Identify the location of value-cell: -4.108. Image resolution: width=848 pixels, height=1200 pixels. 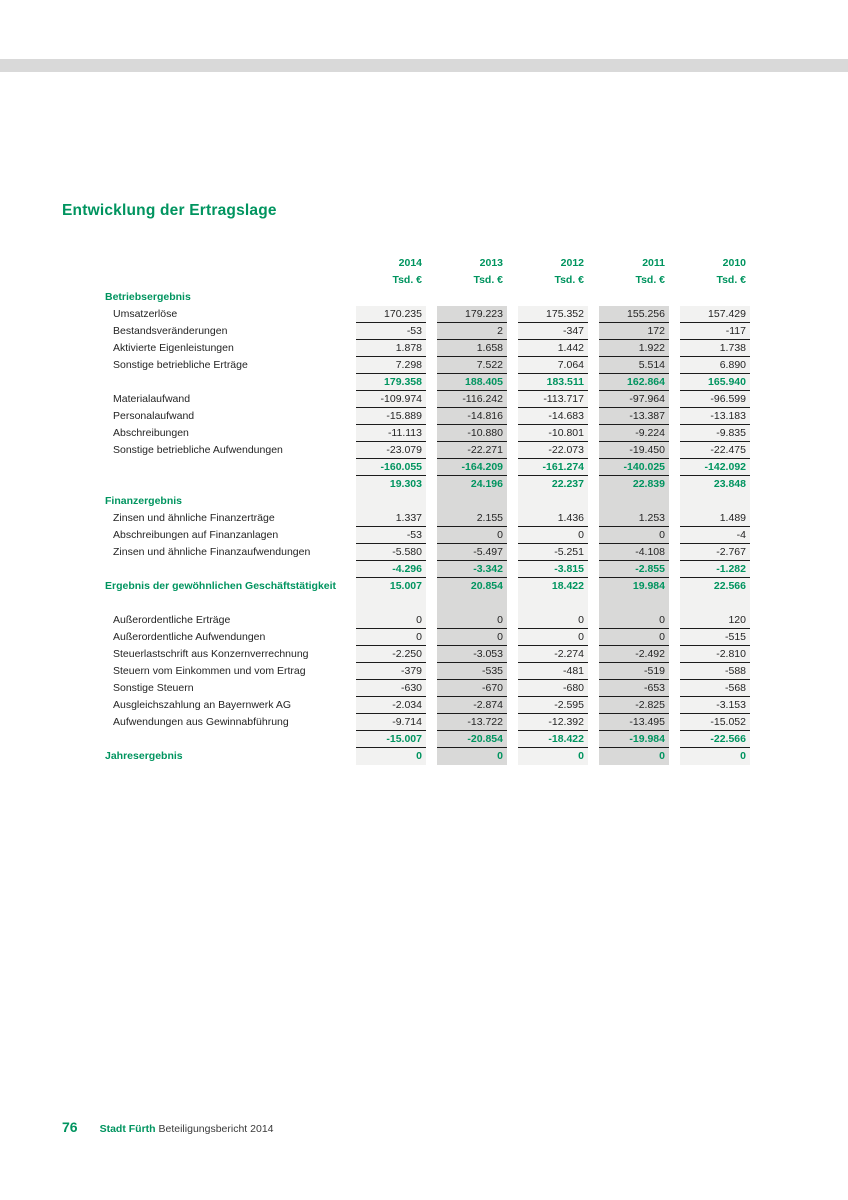
(634, 552).